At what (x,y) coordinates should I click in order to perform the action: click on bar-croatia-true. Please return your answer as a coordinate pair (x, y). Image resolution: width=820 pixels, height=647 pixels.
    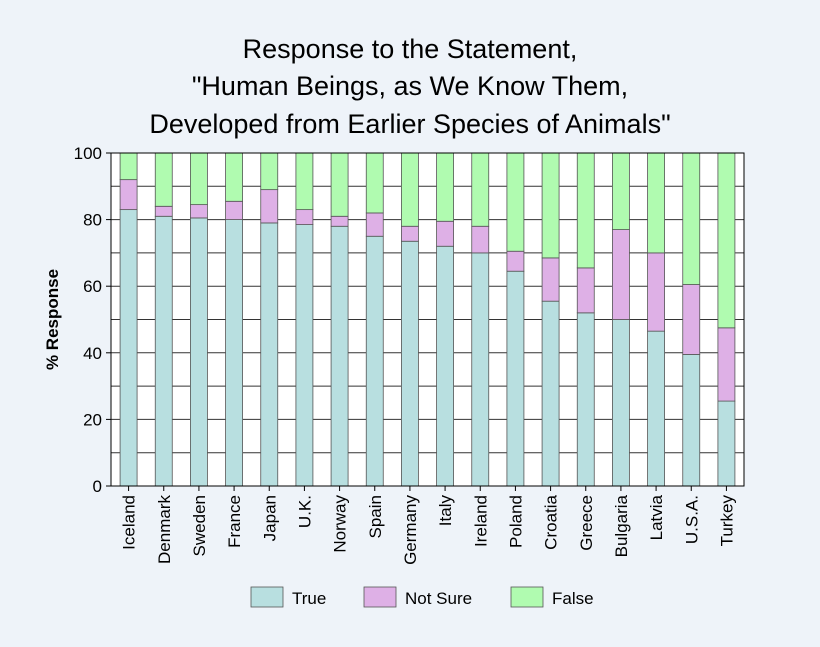
    Looking at the image, I should click on (550, 393).